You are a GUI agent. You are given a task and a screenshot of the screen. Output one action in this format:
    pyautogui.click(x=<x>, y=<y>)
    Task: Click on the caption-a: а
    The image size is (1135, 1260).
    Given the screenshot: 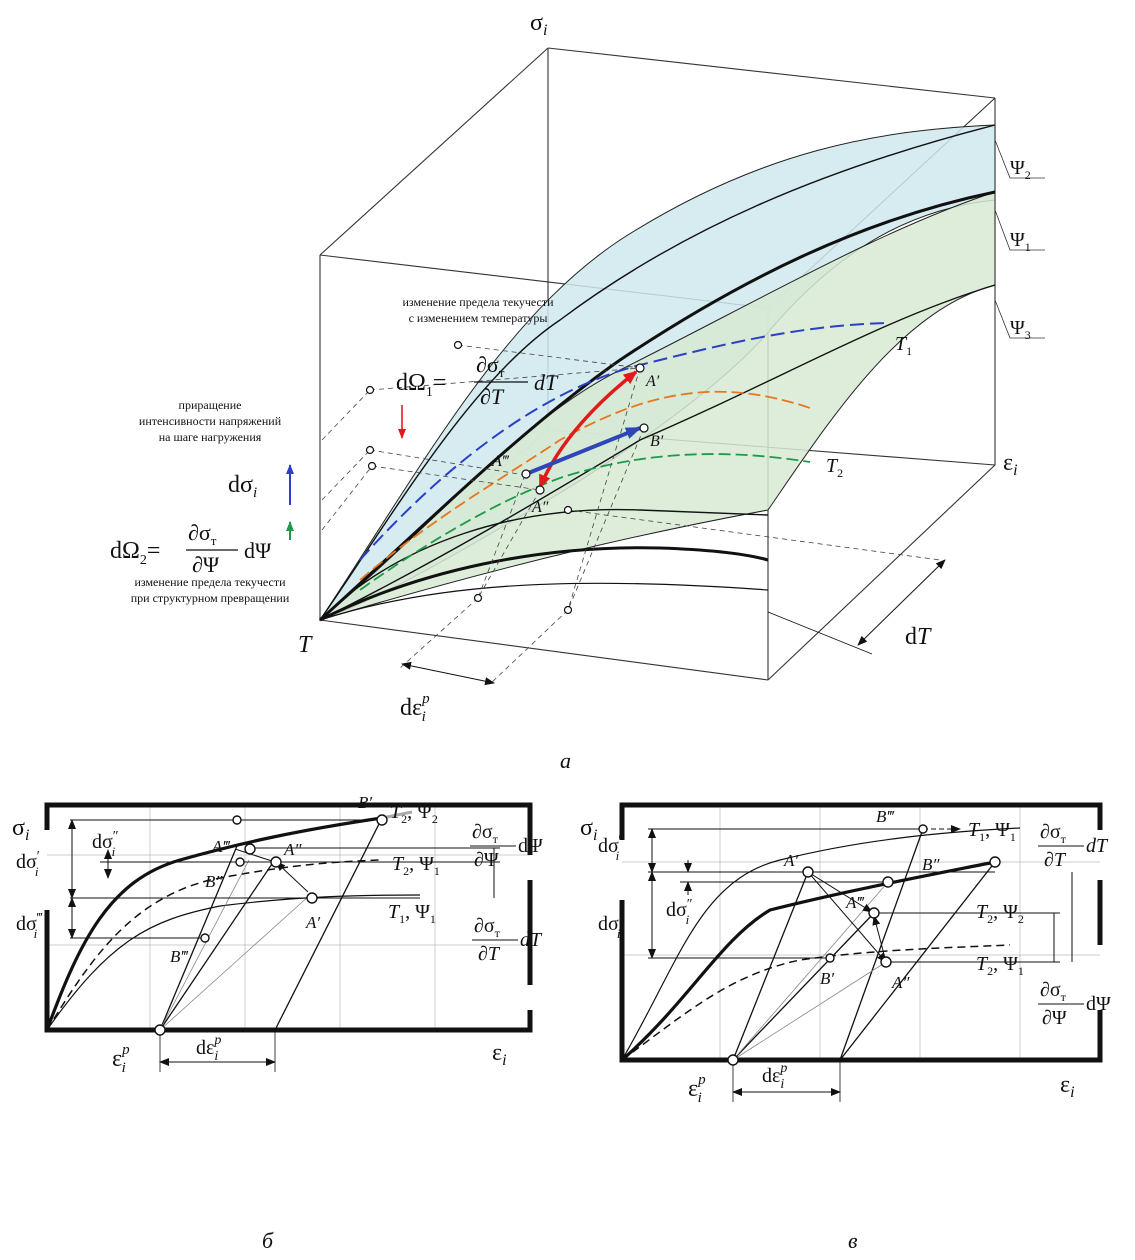 What is the action you would take?
    pyautogui.click(x=565, y=760)
    